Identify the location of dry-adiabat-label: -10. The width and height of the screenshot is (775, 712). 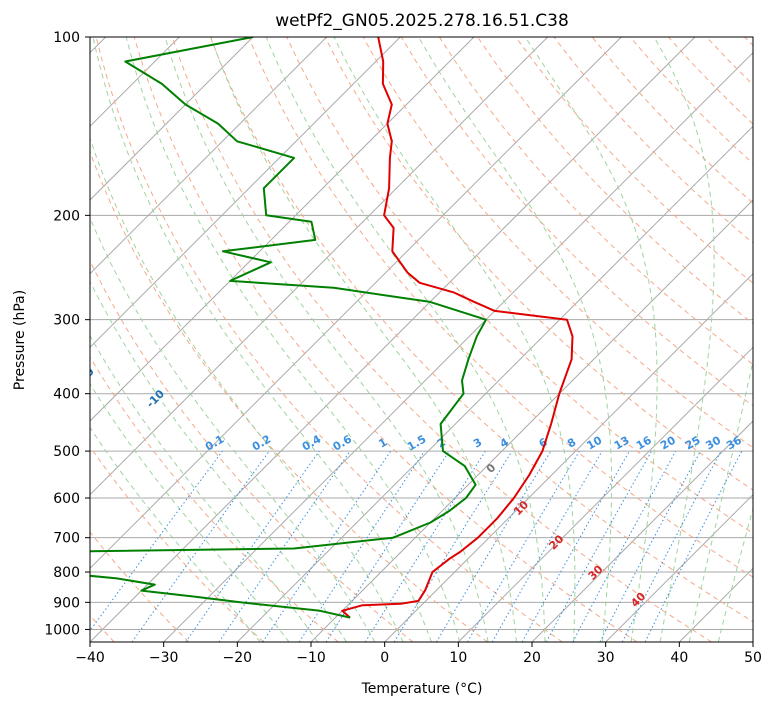
(155, 398).